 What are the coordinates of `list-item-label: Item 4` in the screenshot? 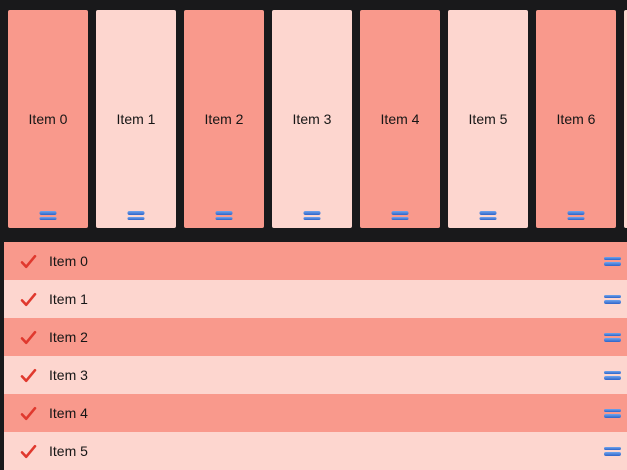 It's located at (68, 413).